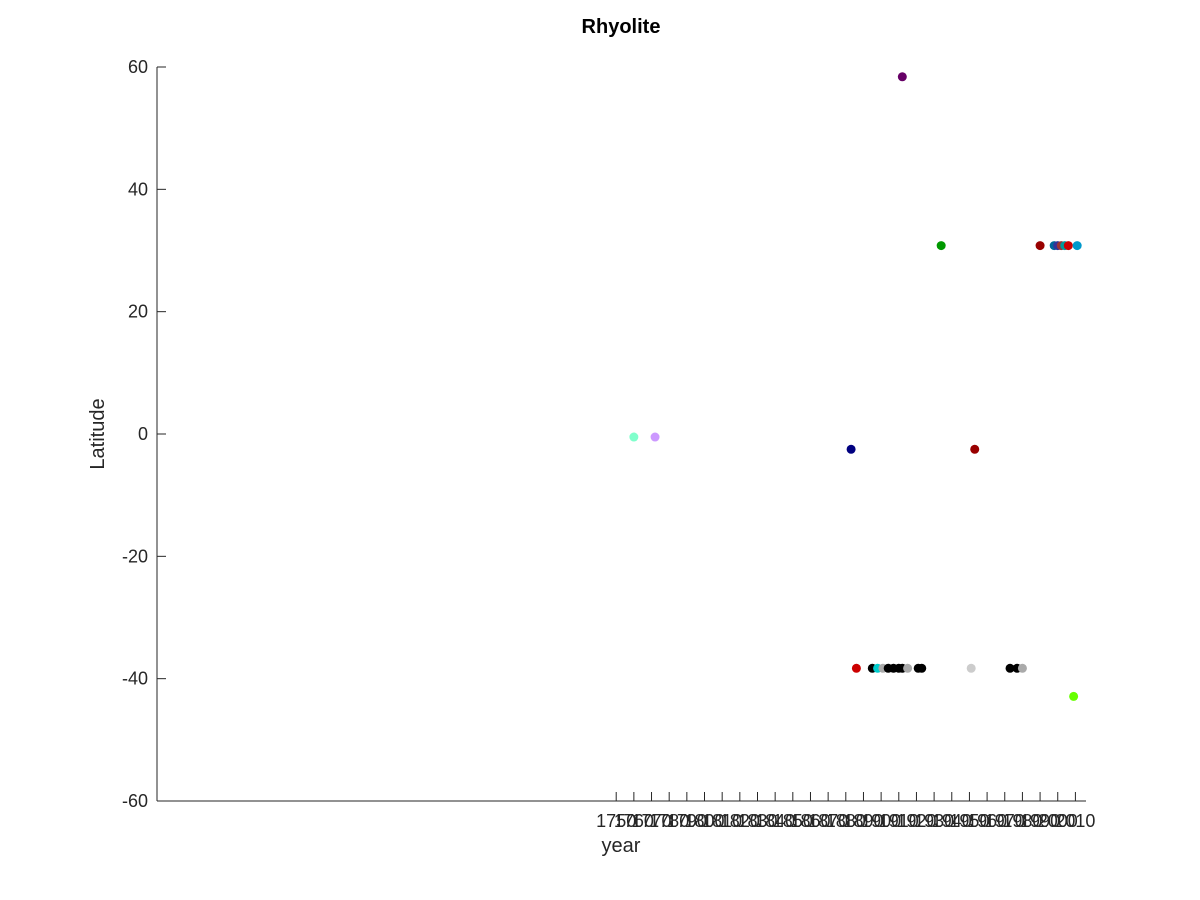  Describe the element at coordinates (740, 821) in the screenshot. I see `x-tick-label: 1820` at that location.